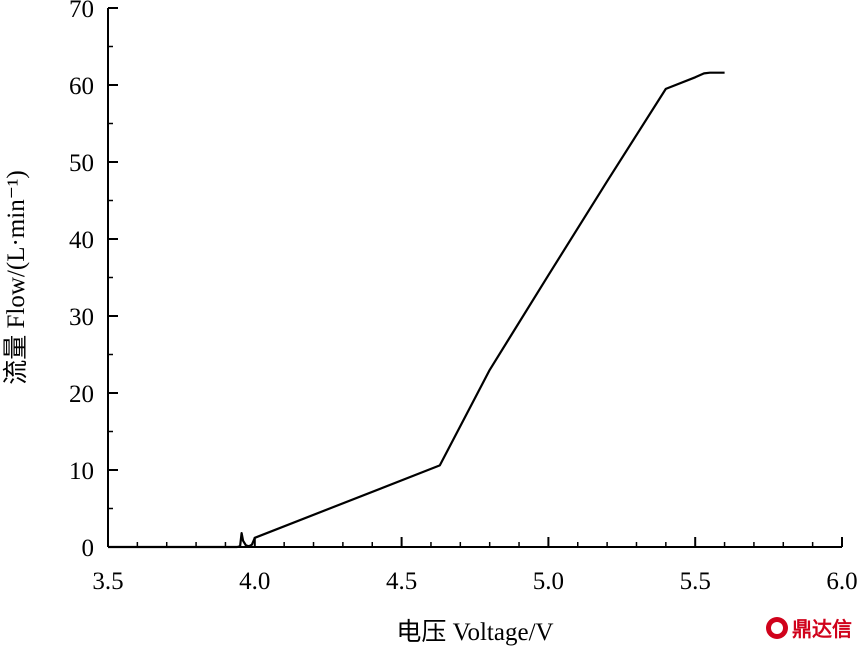  What do you see at coordinates (822, 629) in the screenshot?
I see `watermark-text: 鼎达信` at bounding box center [822, 629].